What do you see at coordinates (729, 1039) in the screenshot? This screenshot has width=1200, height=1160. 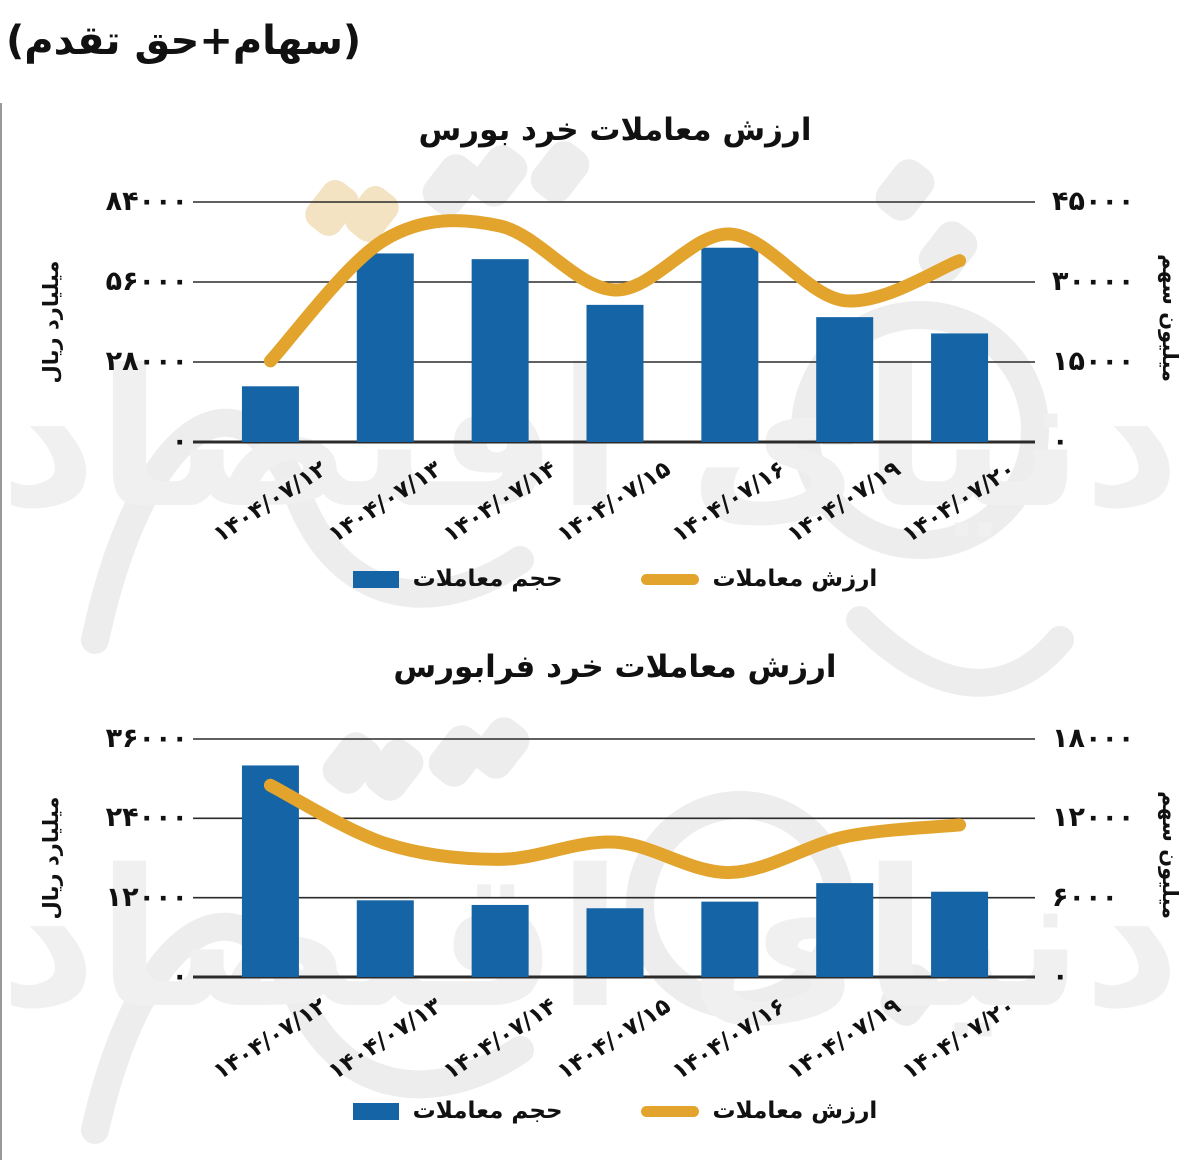 I see `farabourse-x-label: ۱۴۰۴/۰۷/۱۶` at bounding box center [729, 1039].